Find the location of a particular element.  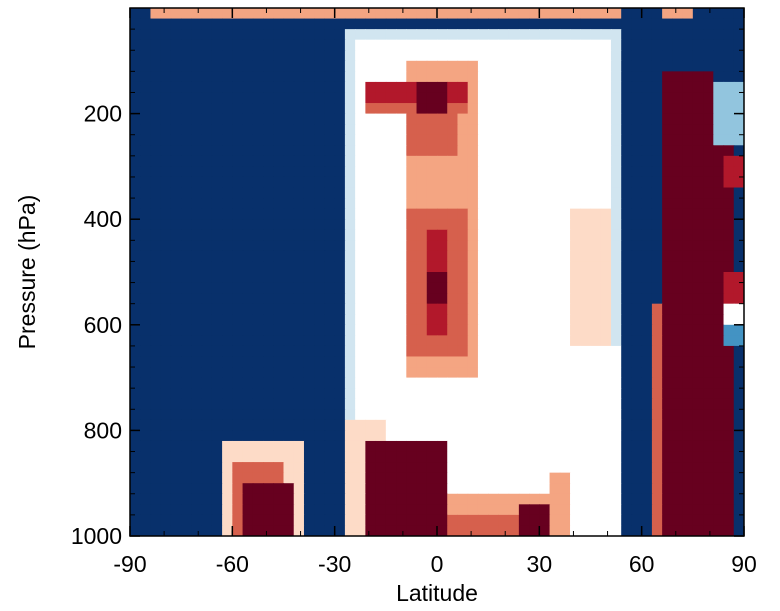

y-tick-label: 200 is located at coordinates (103, 114).